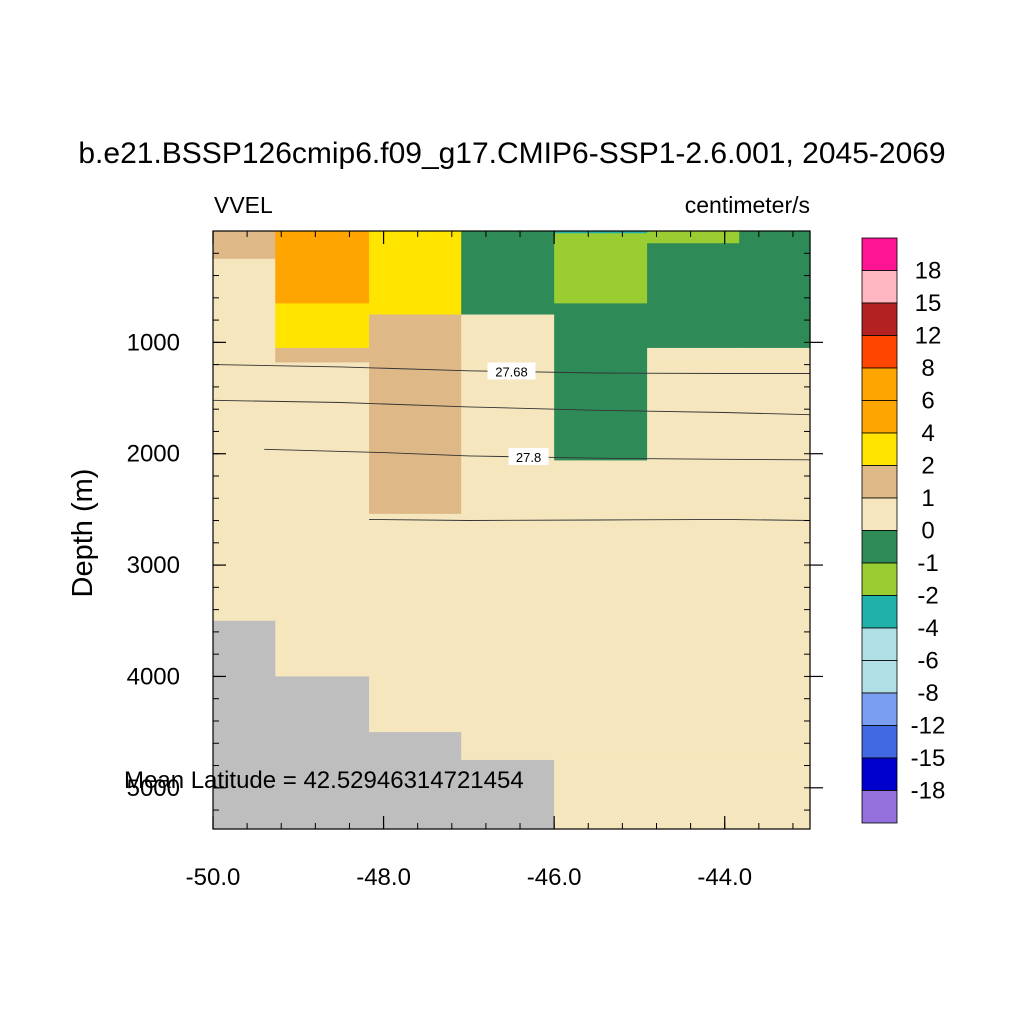 This screenshot has height=1024, width=1024. I want to click on contour-label: 27.8, so click(528, 457).